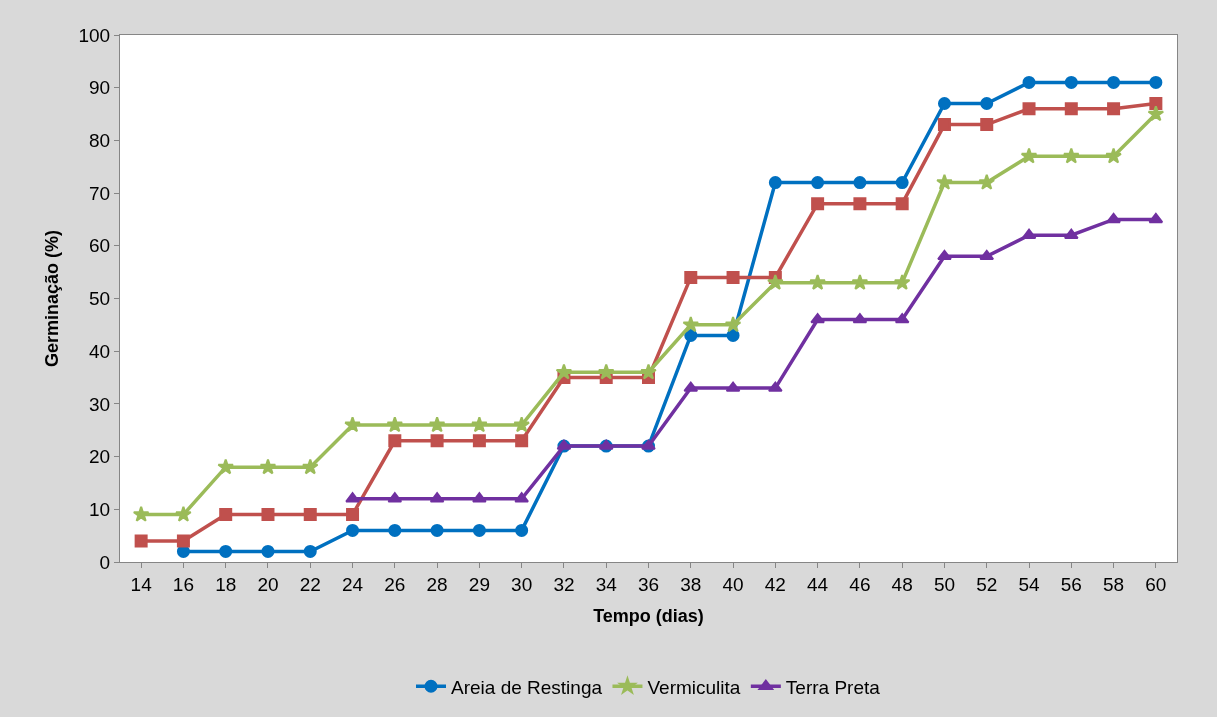  I want to click on legend-label: Terra Preta, so click(833, 687).